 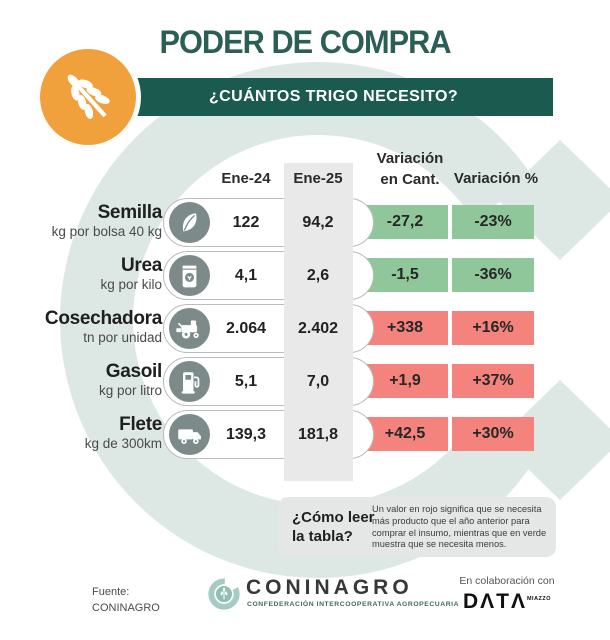 I want to click on column-header-ene24: Ene-24, so click(x=246, y=178).